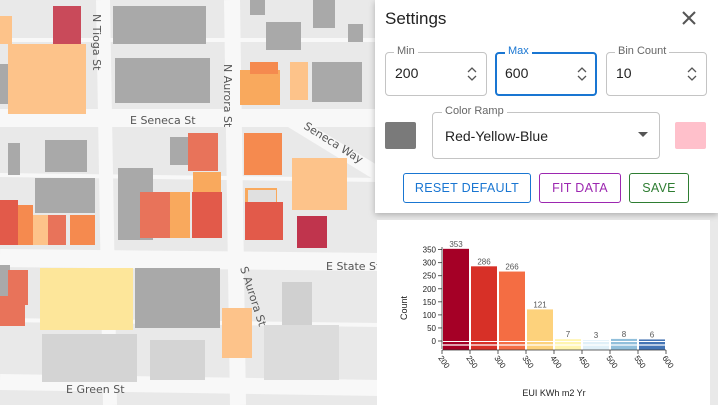 The height and width of the screenshot is (405, 718). Describe the element at coordinates (624, 334) in the screenshot. I see `bar-value-label: 8` at that location.